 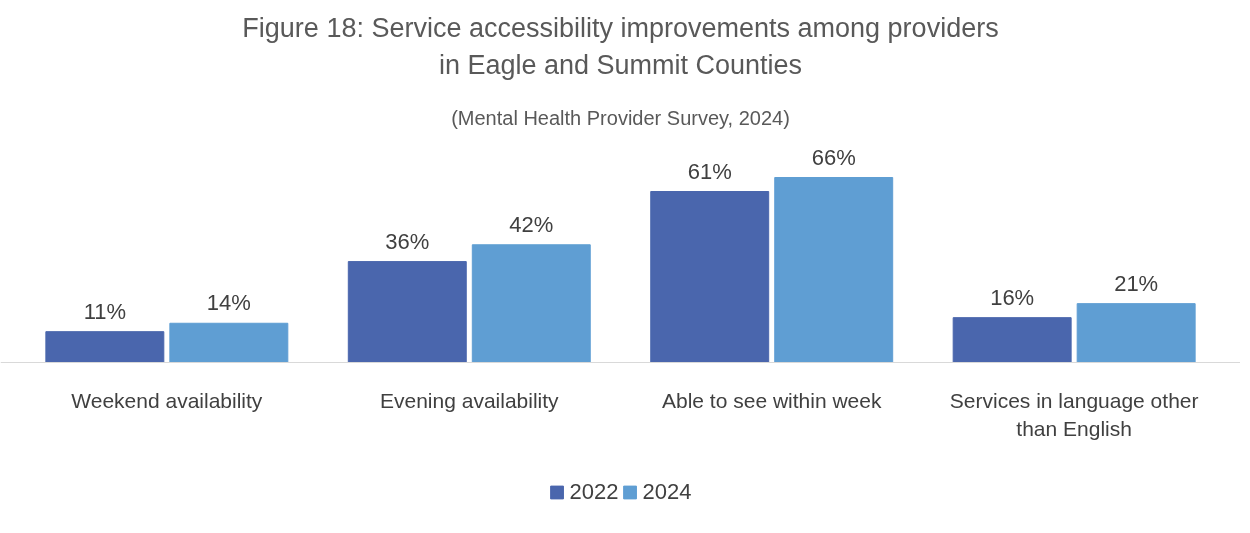 What do you see at coordinates (531, 224) in the screenshot?
I see `data-label: 42%` at bounding box center [531, 224].